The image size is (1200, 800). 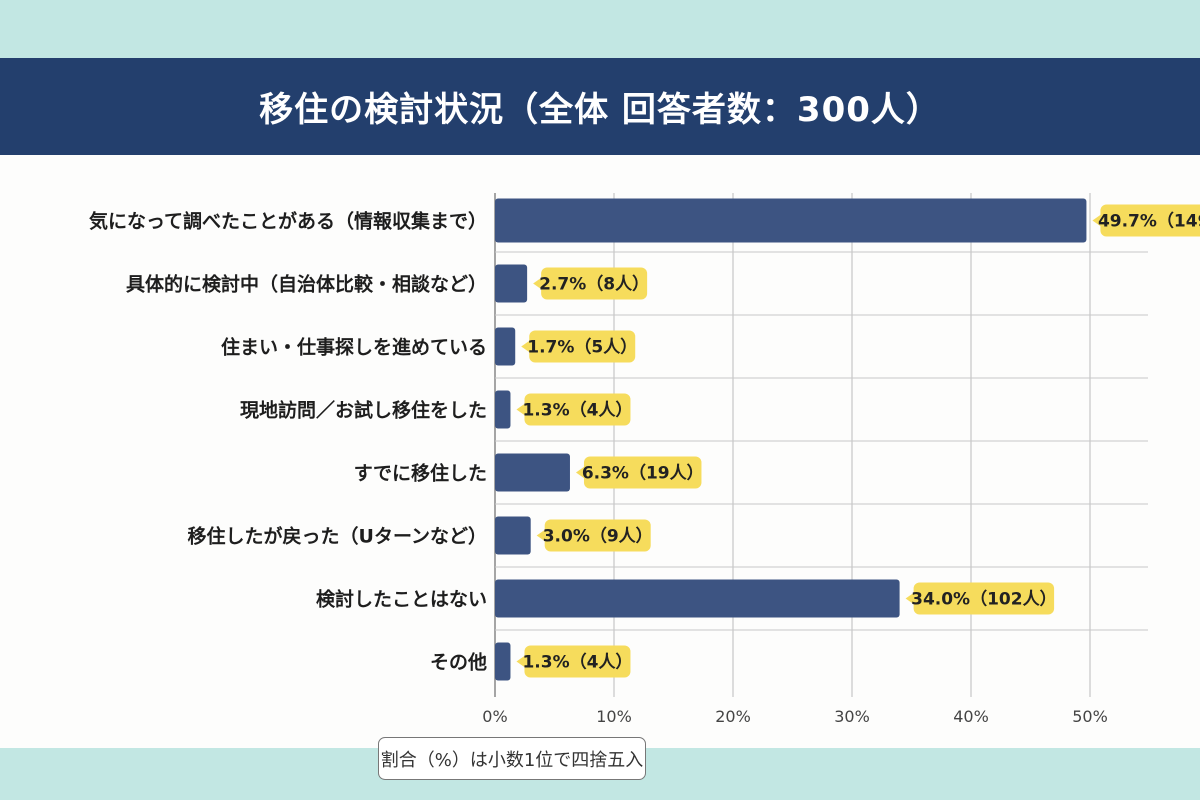 What do you see at coordinates (354, 347) in the screenshot?
I see `category-label: 住まい・仕事探しを進めている` at bounding box center [354, 347].